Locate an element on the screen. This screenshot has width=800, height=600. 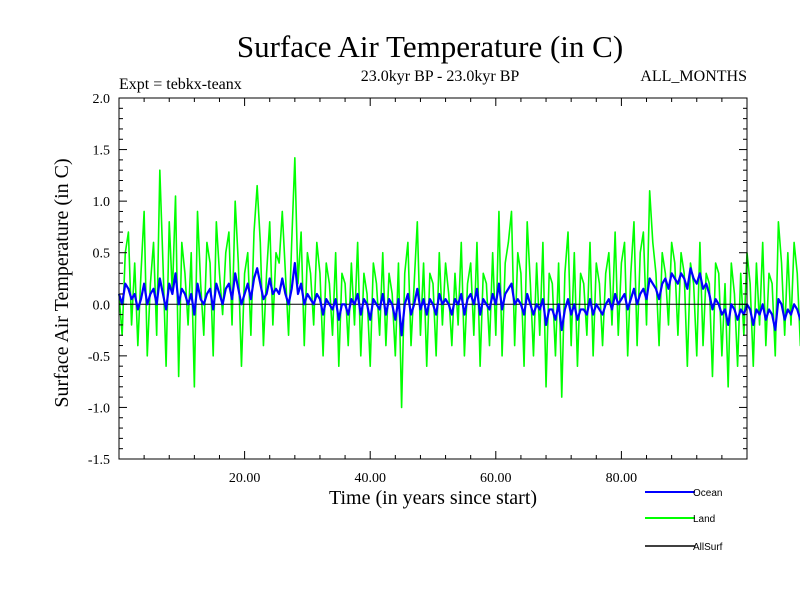
x-axis-label: Time (in years since start) is located at coordinates (433, 498).